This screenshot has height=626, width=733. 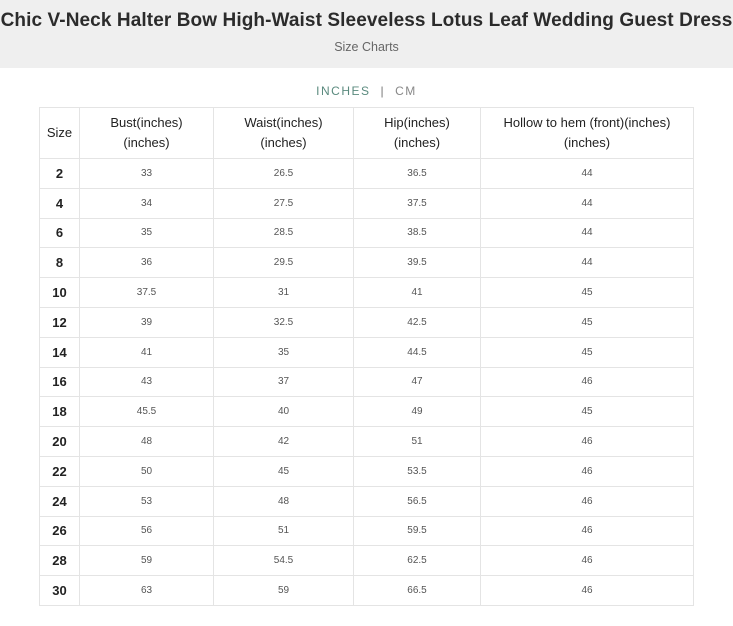 I want to click on size-cell: 4, so click(x=59, y=203).